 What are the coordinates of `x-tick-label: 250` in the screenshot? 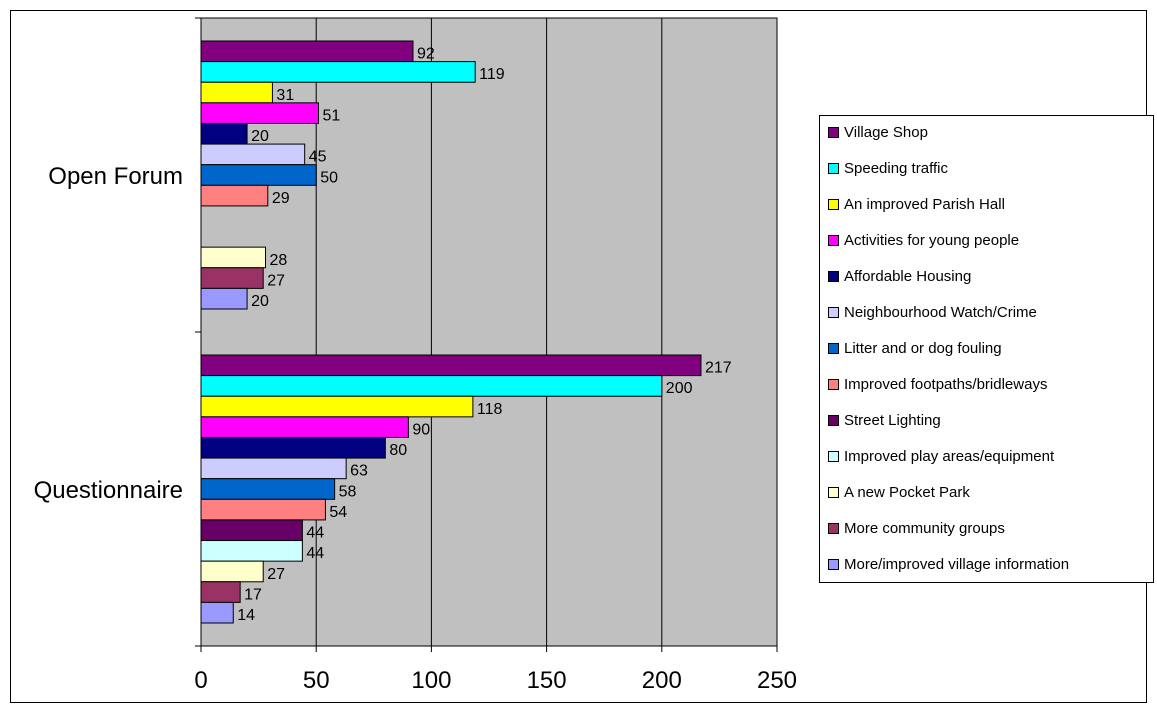 It's located at (777, 680).